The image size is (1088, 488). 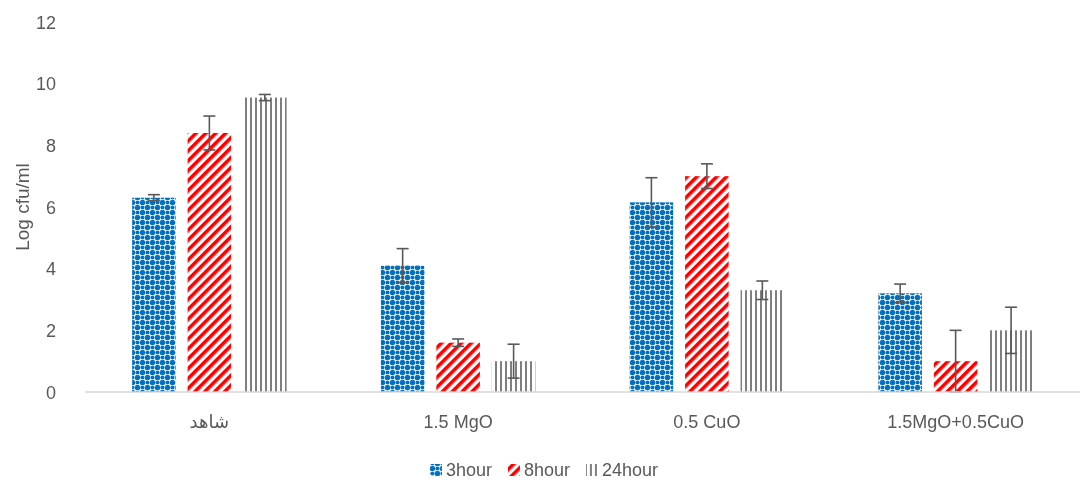 I want to click on x-tick-label: 1.5MgO+0.5CuO, so click(x=955, y=422).